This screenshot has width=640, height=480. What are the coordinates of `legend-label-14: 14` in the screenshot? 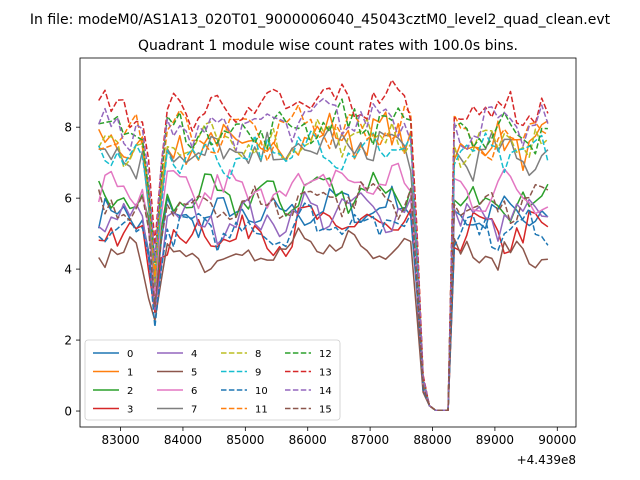 It's located at (325, 391).